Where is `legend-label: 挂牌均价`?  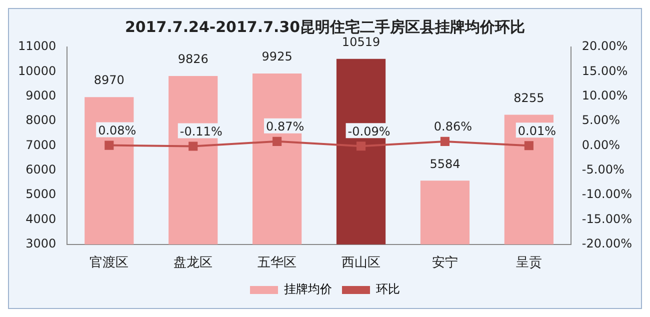 legend-label: 挂牌均价 is located at coordinates (308, 289).